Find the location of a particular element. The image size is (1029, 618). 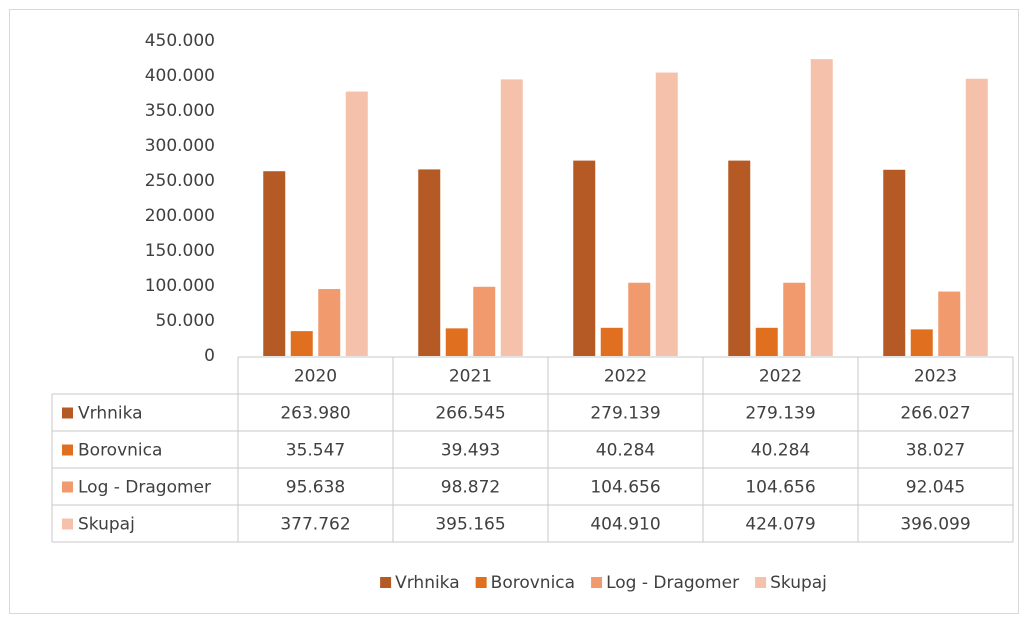

y-tick-label: 350.000 is located at coordinates (180, 111).